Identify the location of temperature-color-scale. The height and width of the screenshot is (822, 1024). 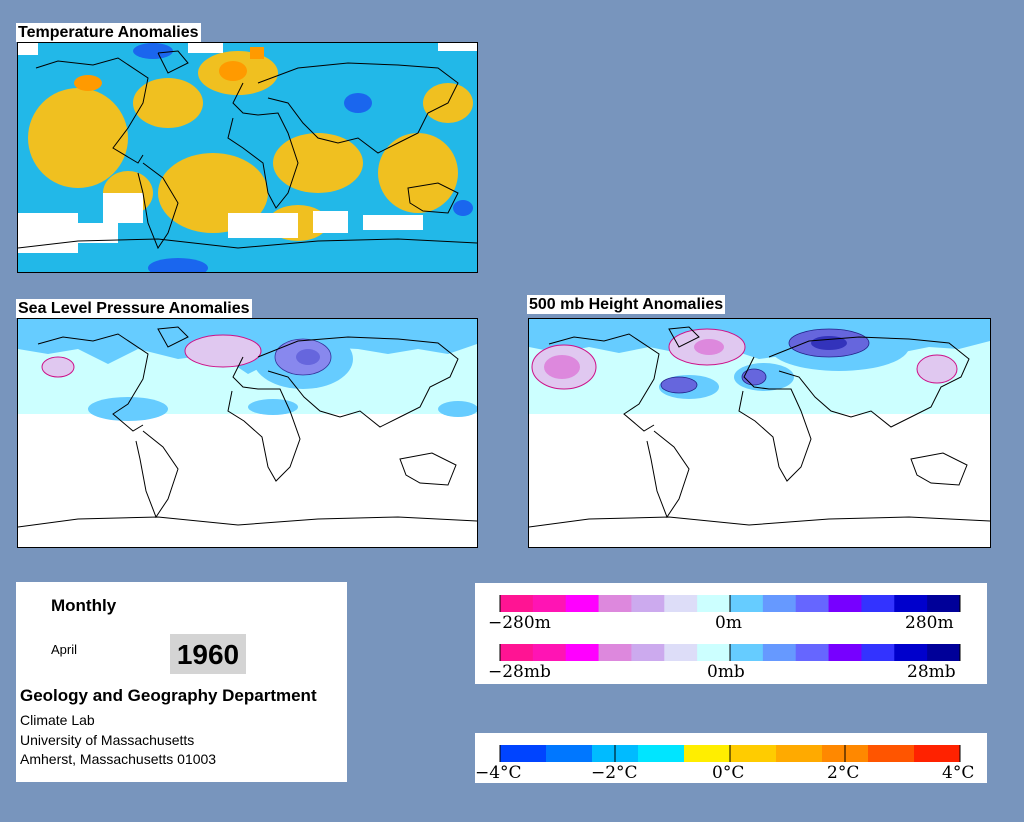
(730, 753).